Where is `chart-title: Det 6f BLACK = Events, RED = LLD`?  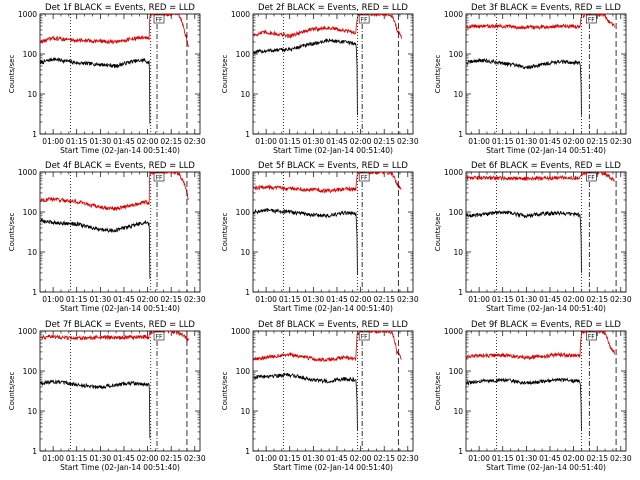 chart-title: Det 6f BLACK = Events, RED = LLD is located at coordinates (546, 166).